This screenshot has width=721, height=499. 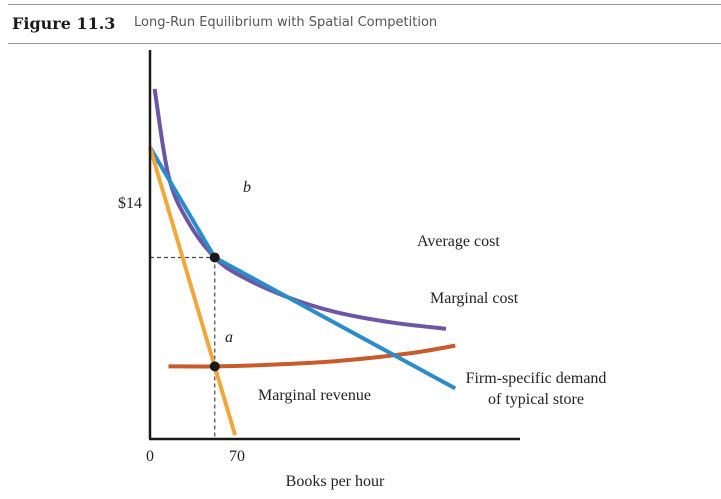 What do you see at coordinates (247, 187) in the screenshot?
I see `point-label-b: b` at bounding box center [247, 187].